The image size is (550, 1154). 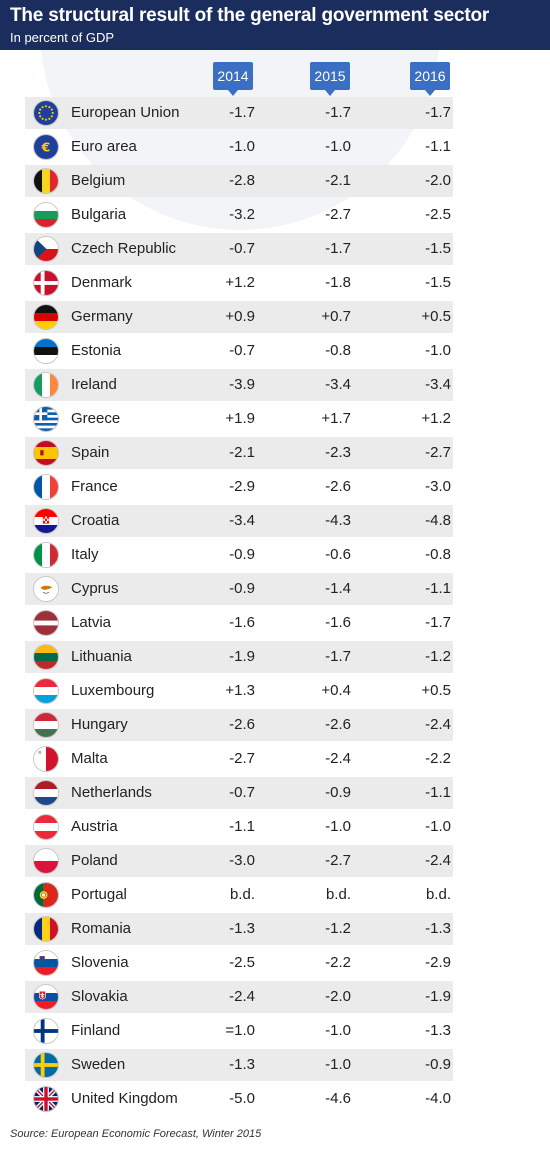 What do you see at coordinates (99, 894) in the screenshot?
I see `country-name: Portugal` at bounding box center [99, 894].